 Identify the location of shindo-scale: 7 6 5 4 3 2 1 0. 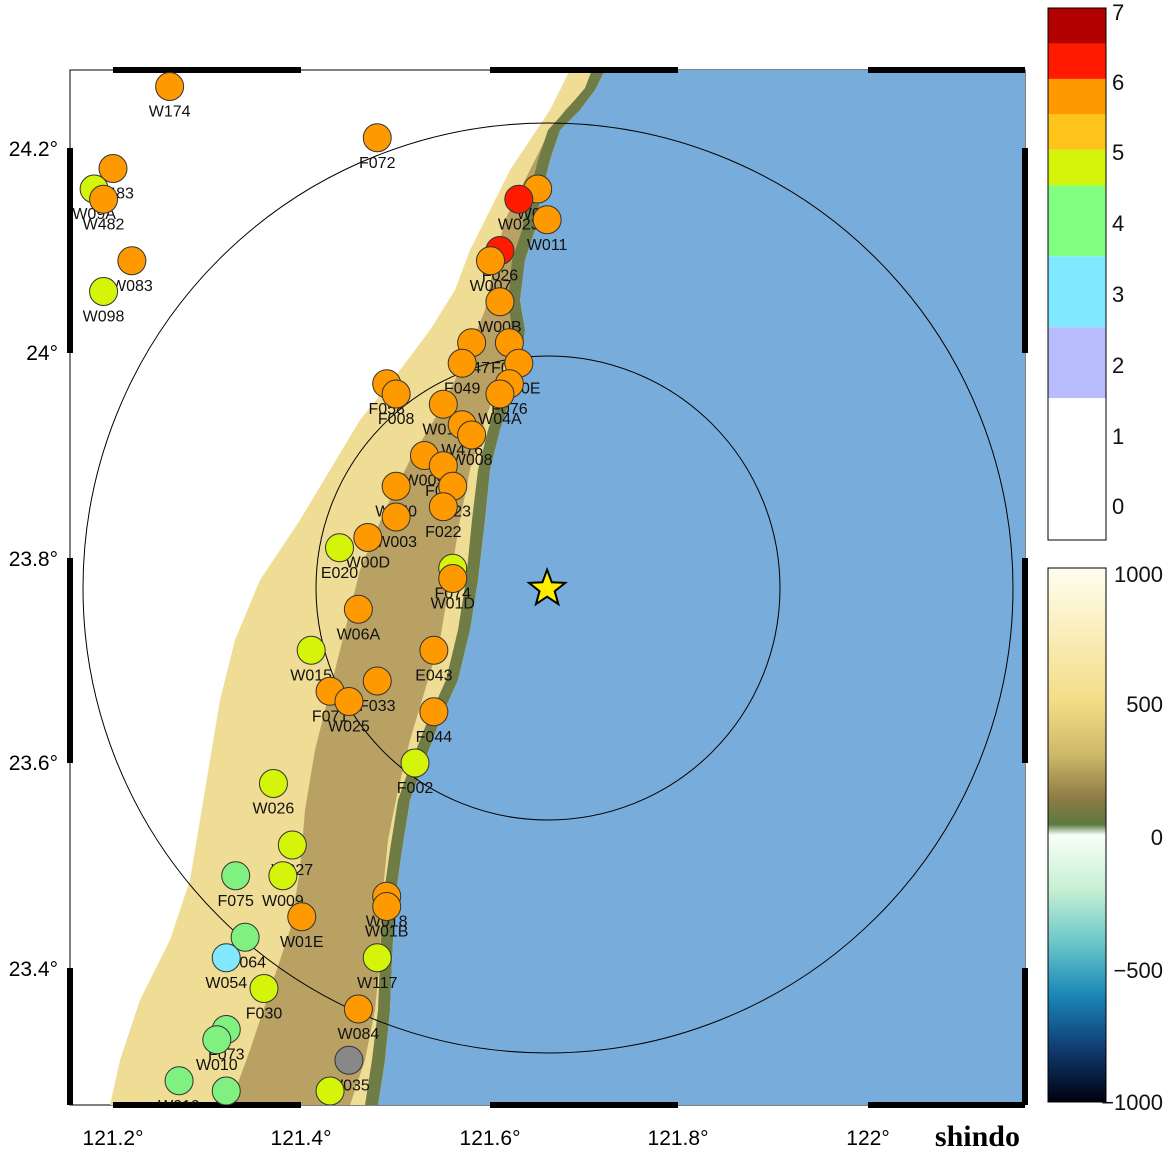
(1085, 288).